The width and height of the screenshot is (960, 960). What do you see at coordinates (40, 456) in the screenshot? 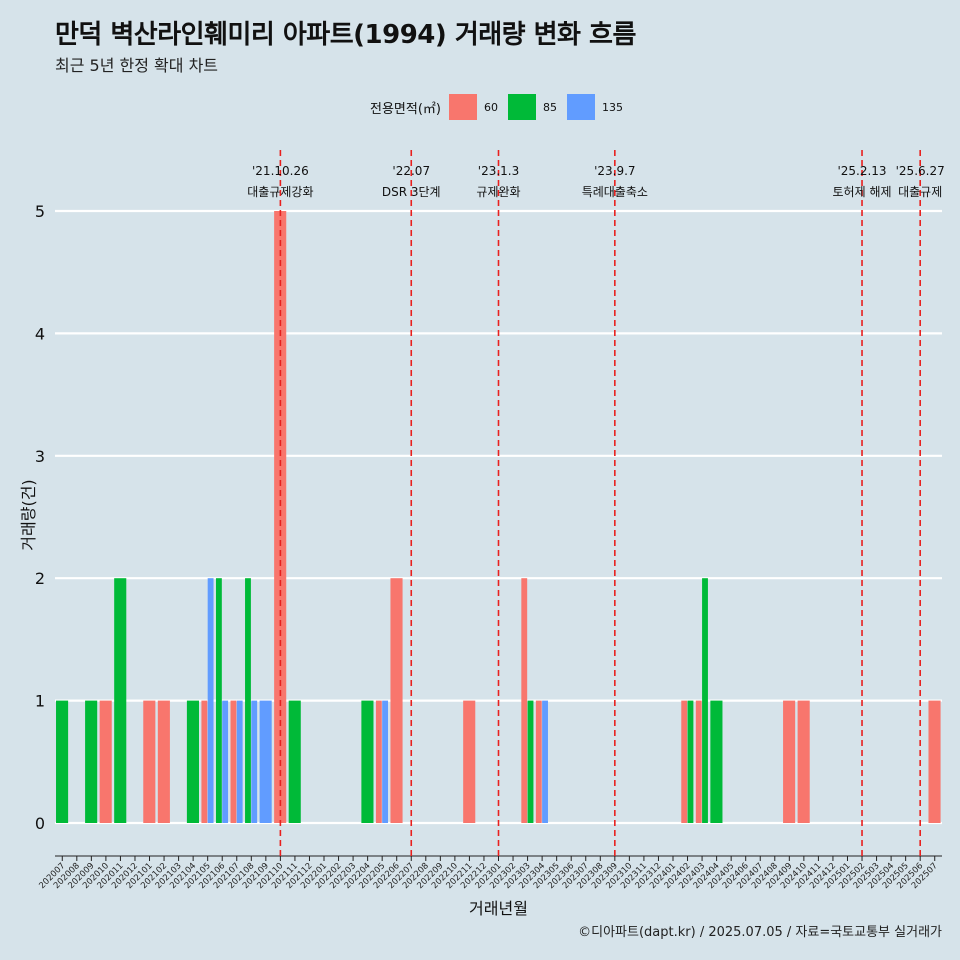
I see `y-tick-label: 3` at bounding box center [40, 456].